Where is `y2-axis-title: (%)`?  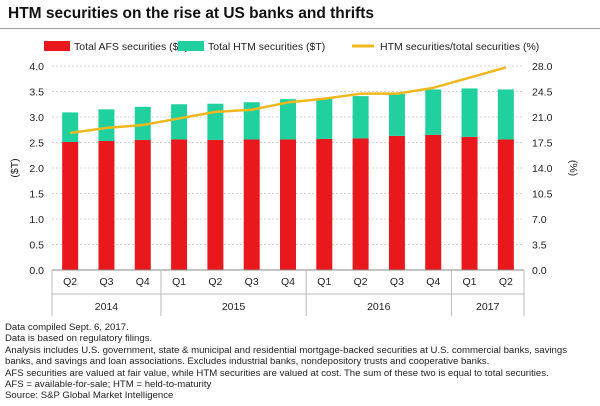
y2-axis-title: (%) is located at coordinates (573, 168).